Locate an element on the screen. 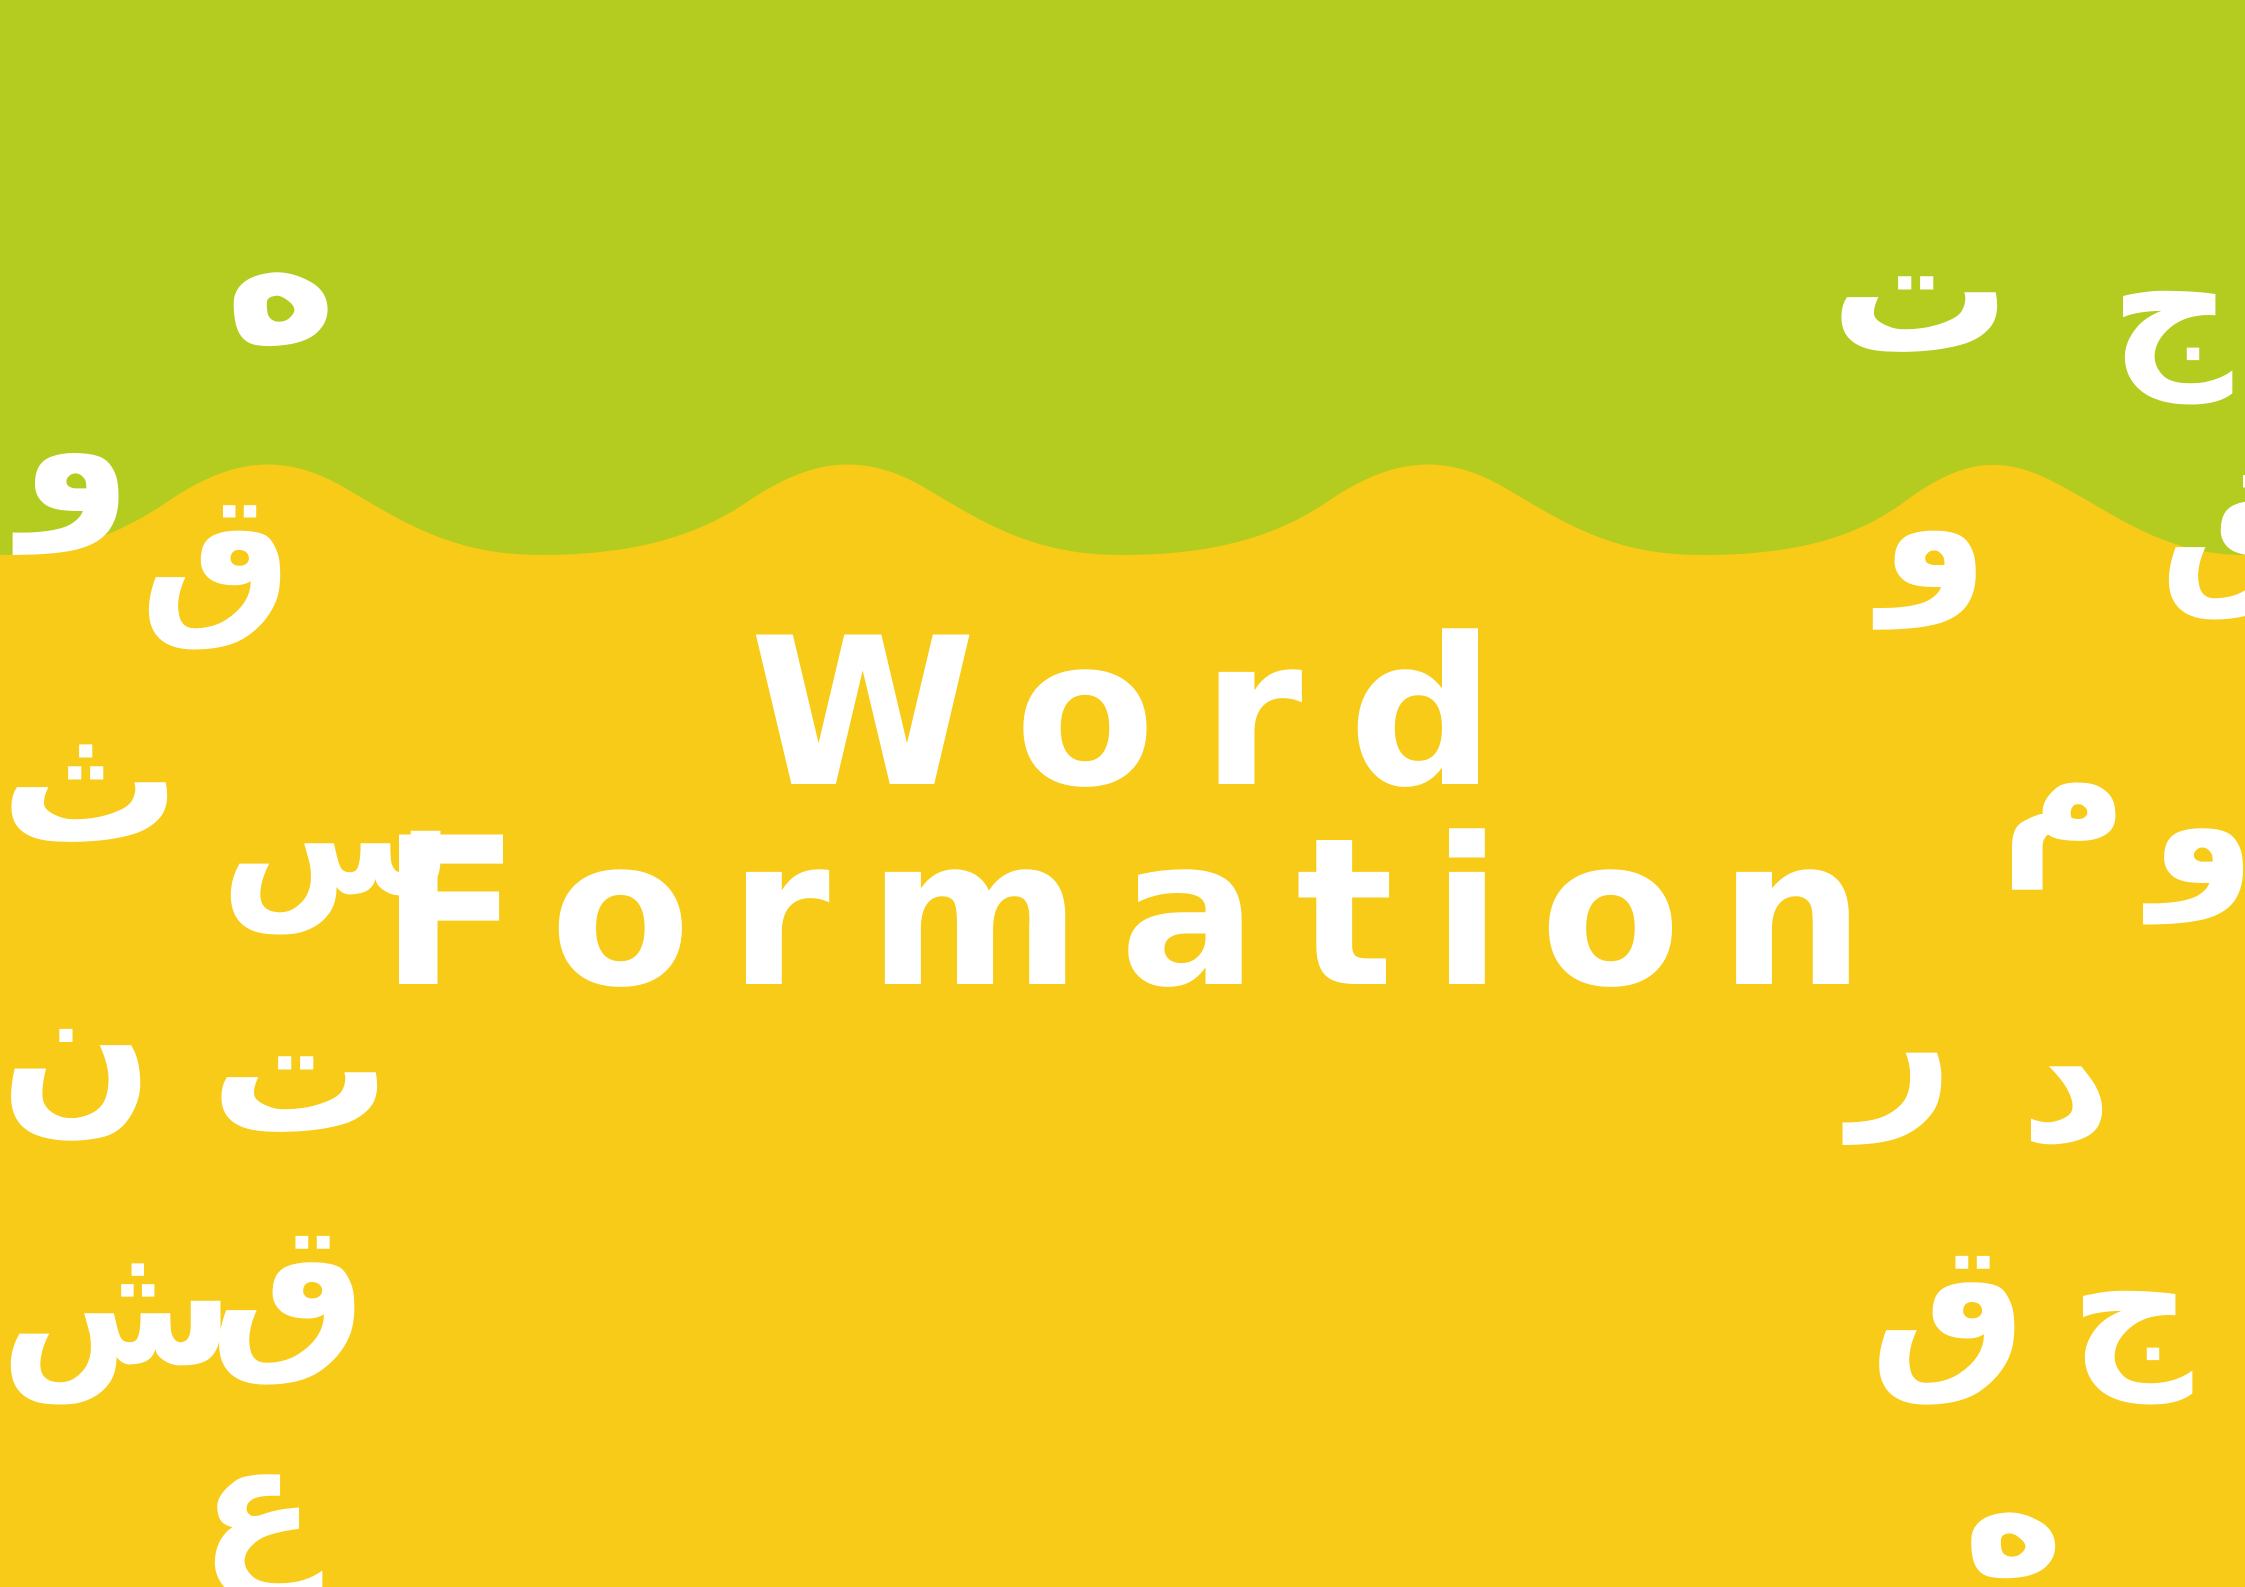 Image resolution: width=2245 pixels, height=1587 pixels. decorative-letter-right-1: ت is located at coordinates (1920, 289).